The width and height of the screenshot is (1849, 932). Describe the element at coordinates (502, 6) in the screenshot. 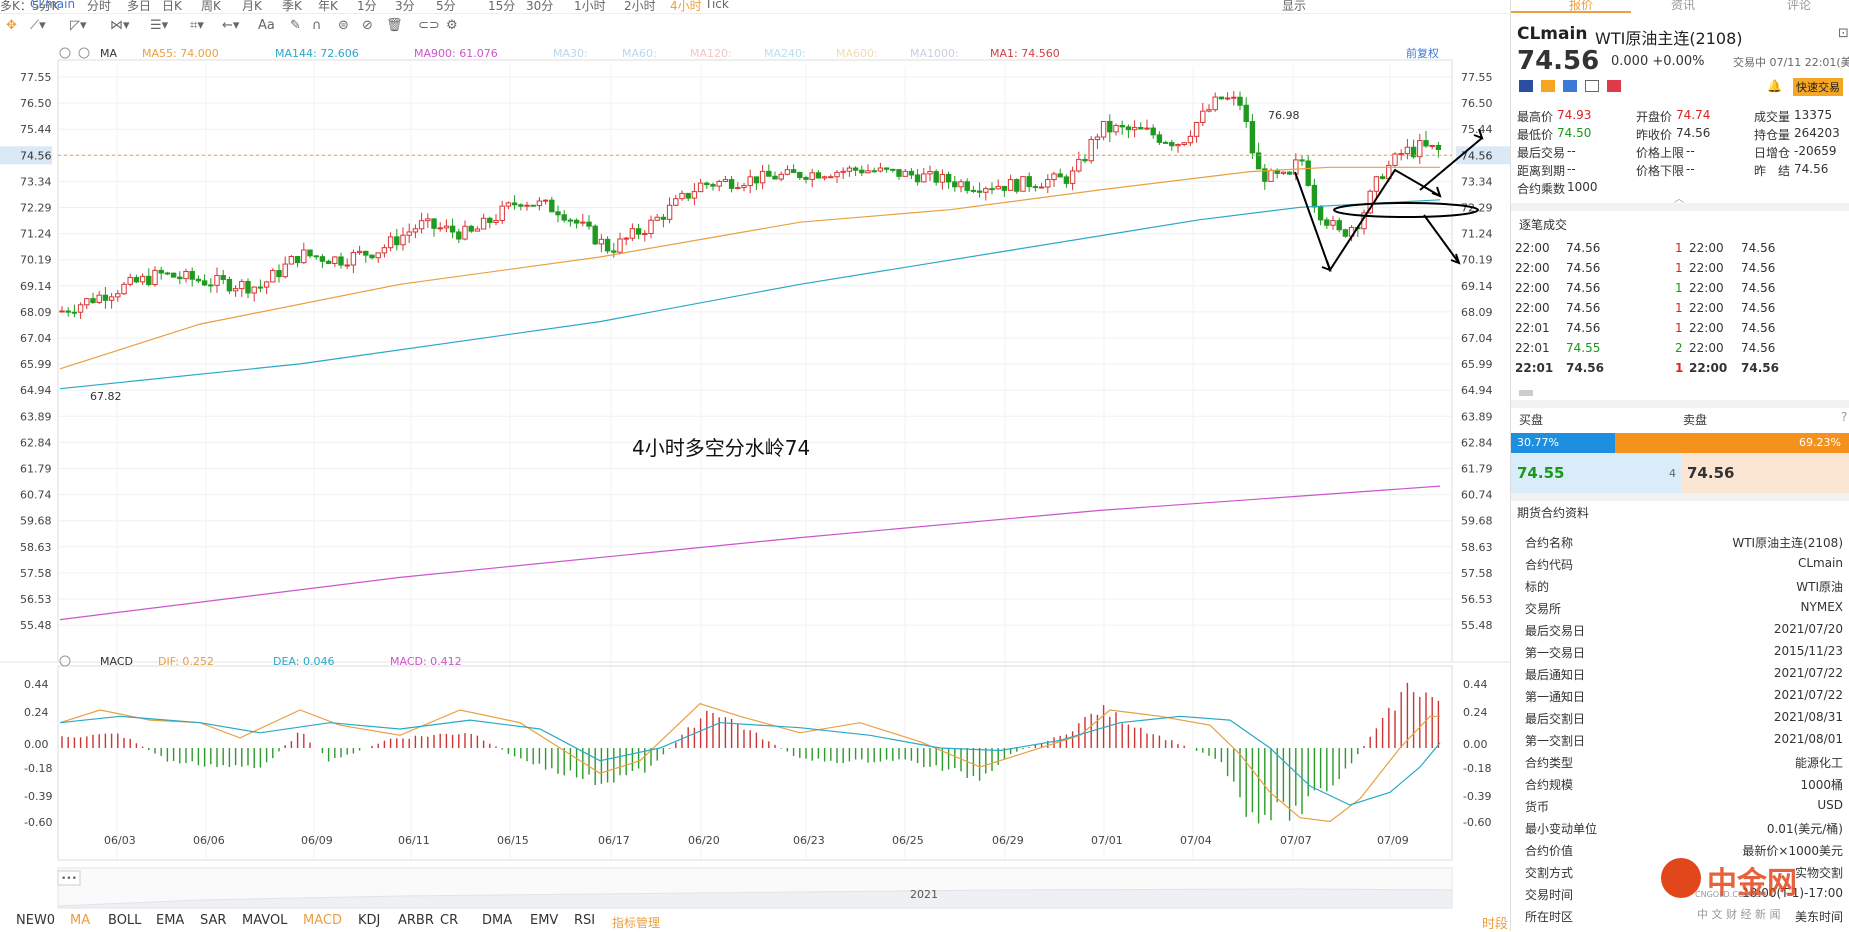

I see `period-10: 15分` at that location.